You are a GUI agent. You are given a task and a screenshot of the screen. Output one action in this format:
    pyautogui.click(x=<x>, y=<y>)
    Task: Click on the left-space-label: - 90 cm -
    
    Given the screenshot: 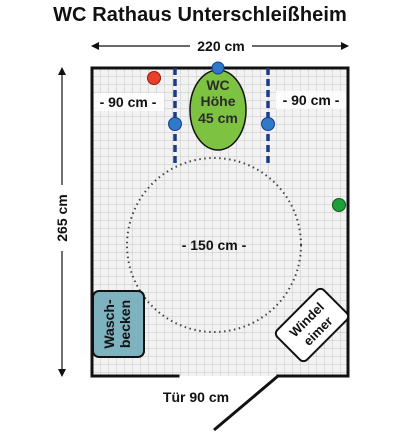 What is the action you would take?
    pyautogui.click(x=128, y=102)
    